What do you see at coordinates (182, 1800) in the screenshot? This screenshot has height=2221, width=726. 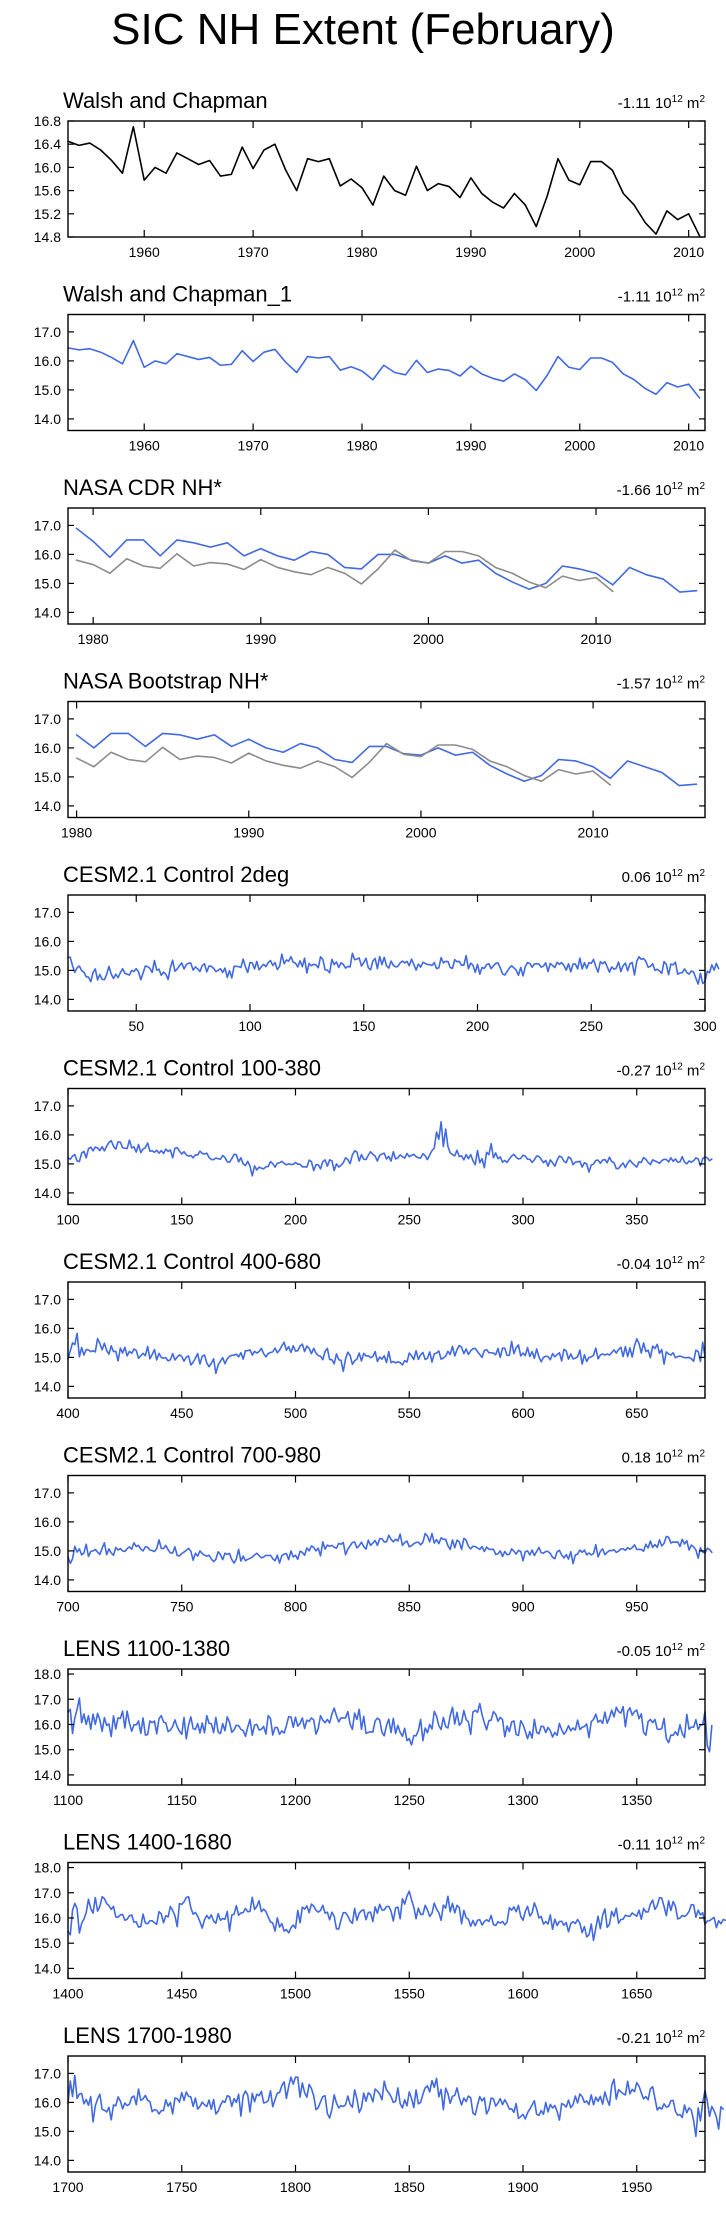 I see `x-tick-label: 1150` at bounding box center [182, 1800].